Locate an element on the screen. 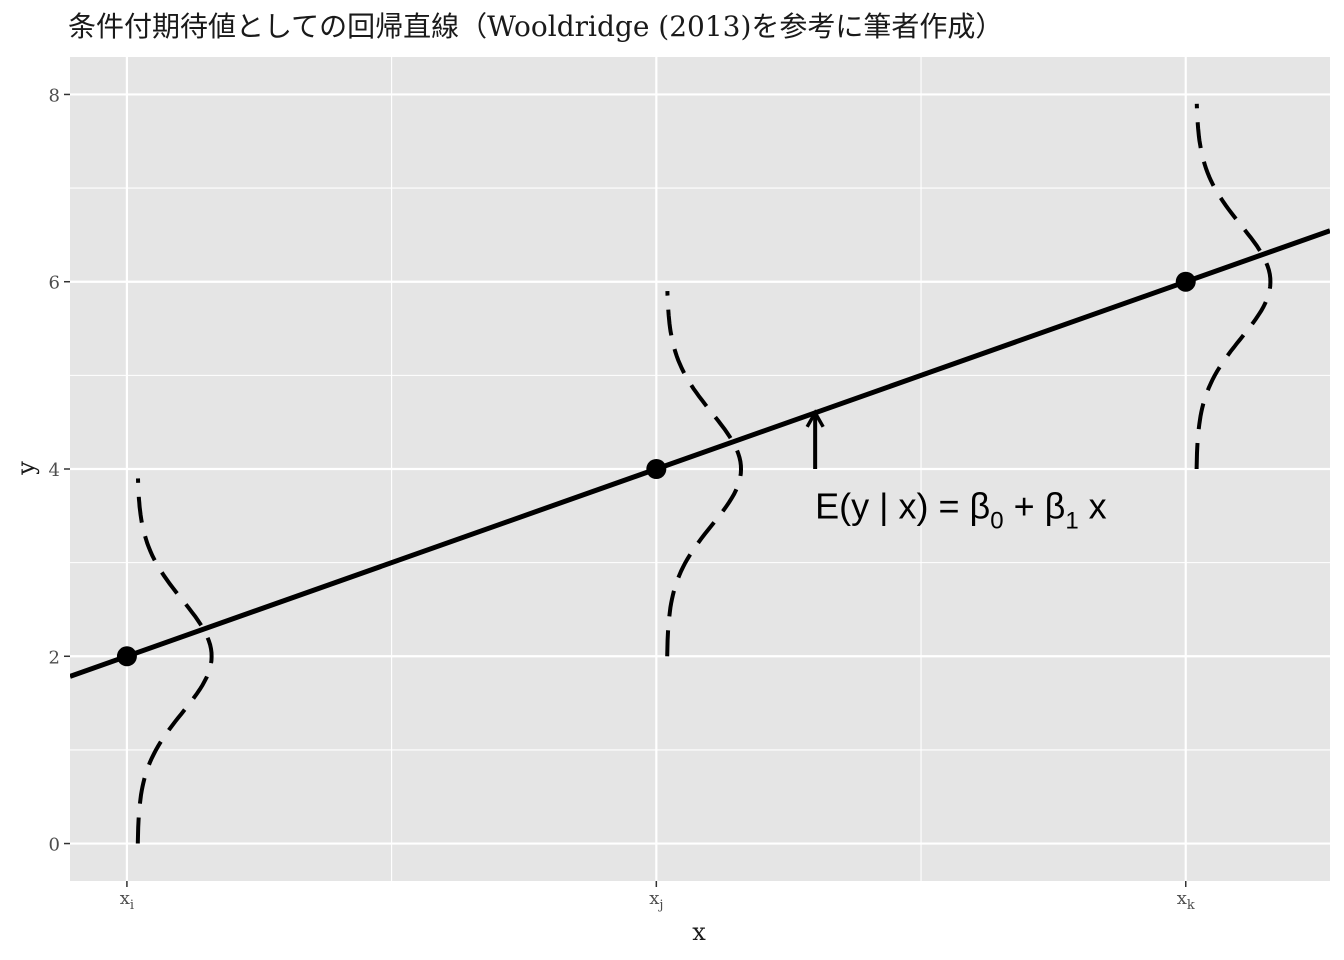  equation-part: 0 is located at coordinates (996, 520).